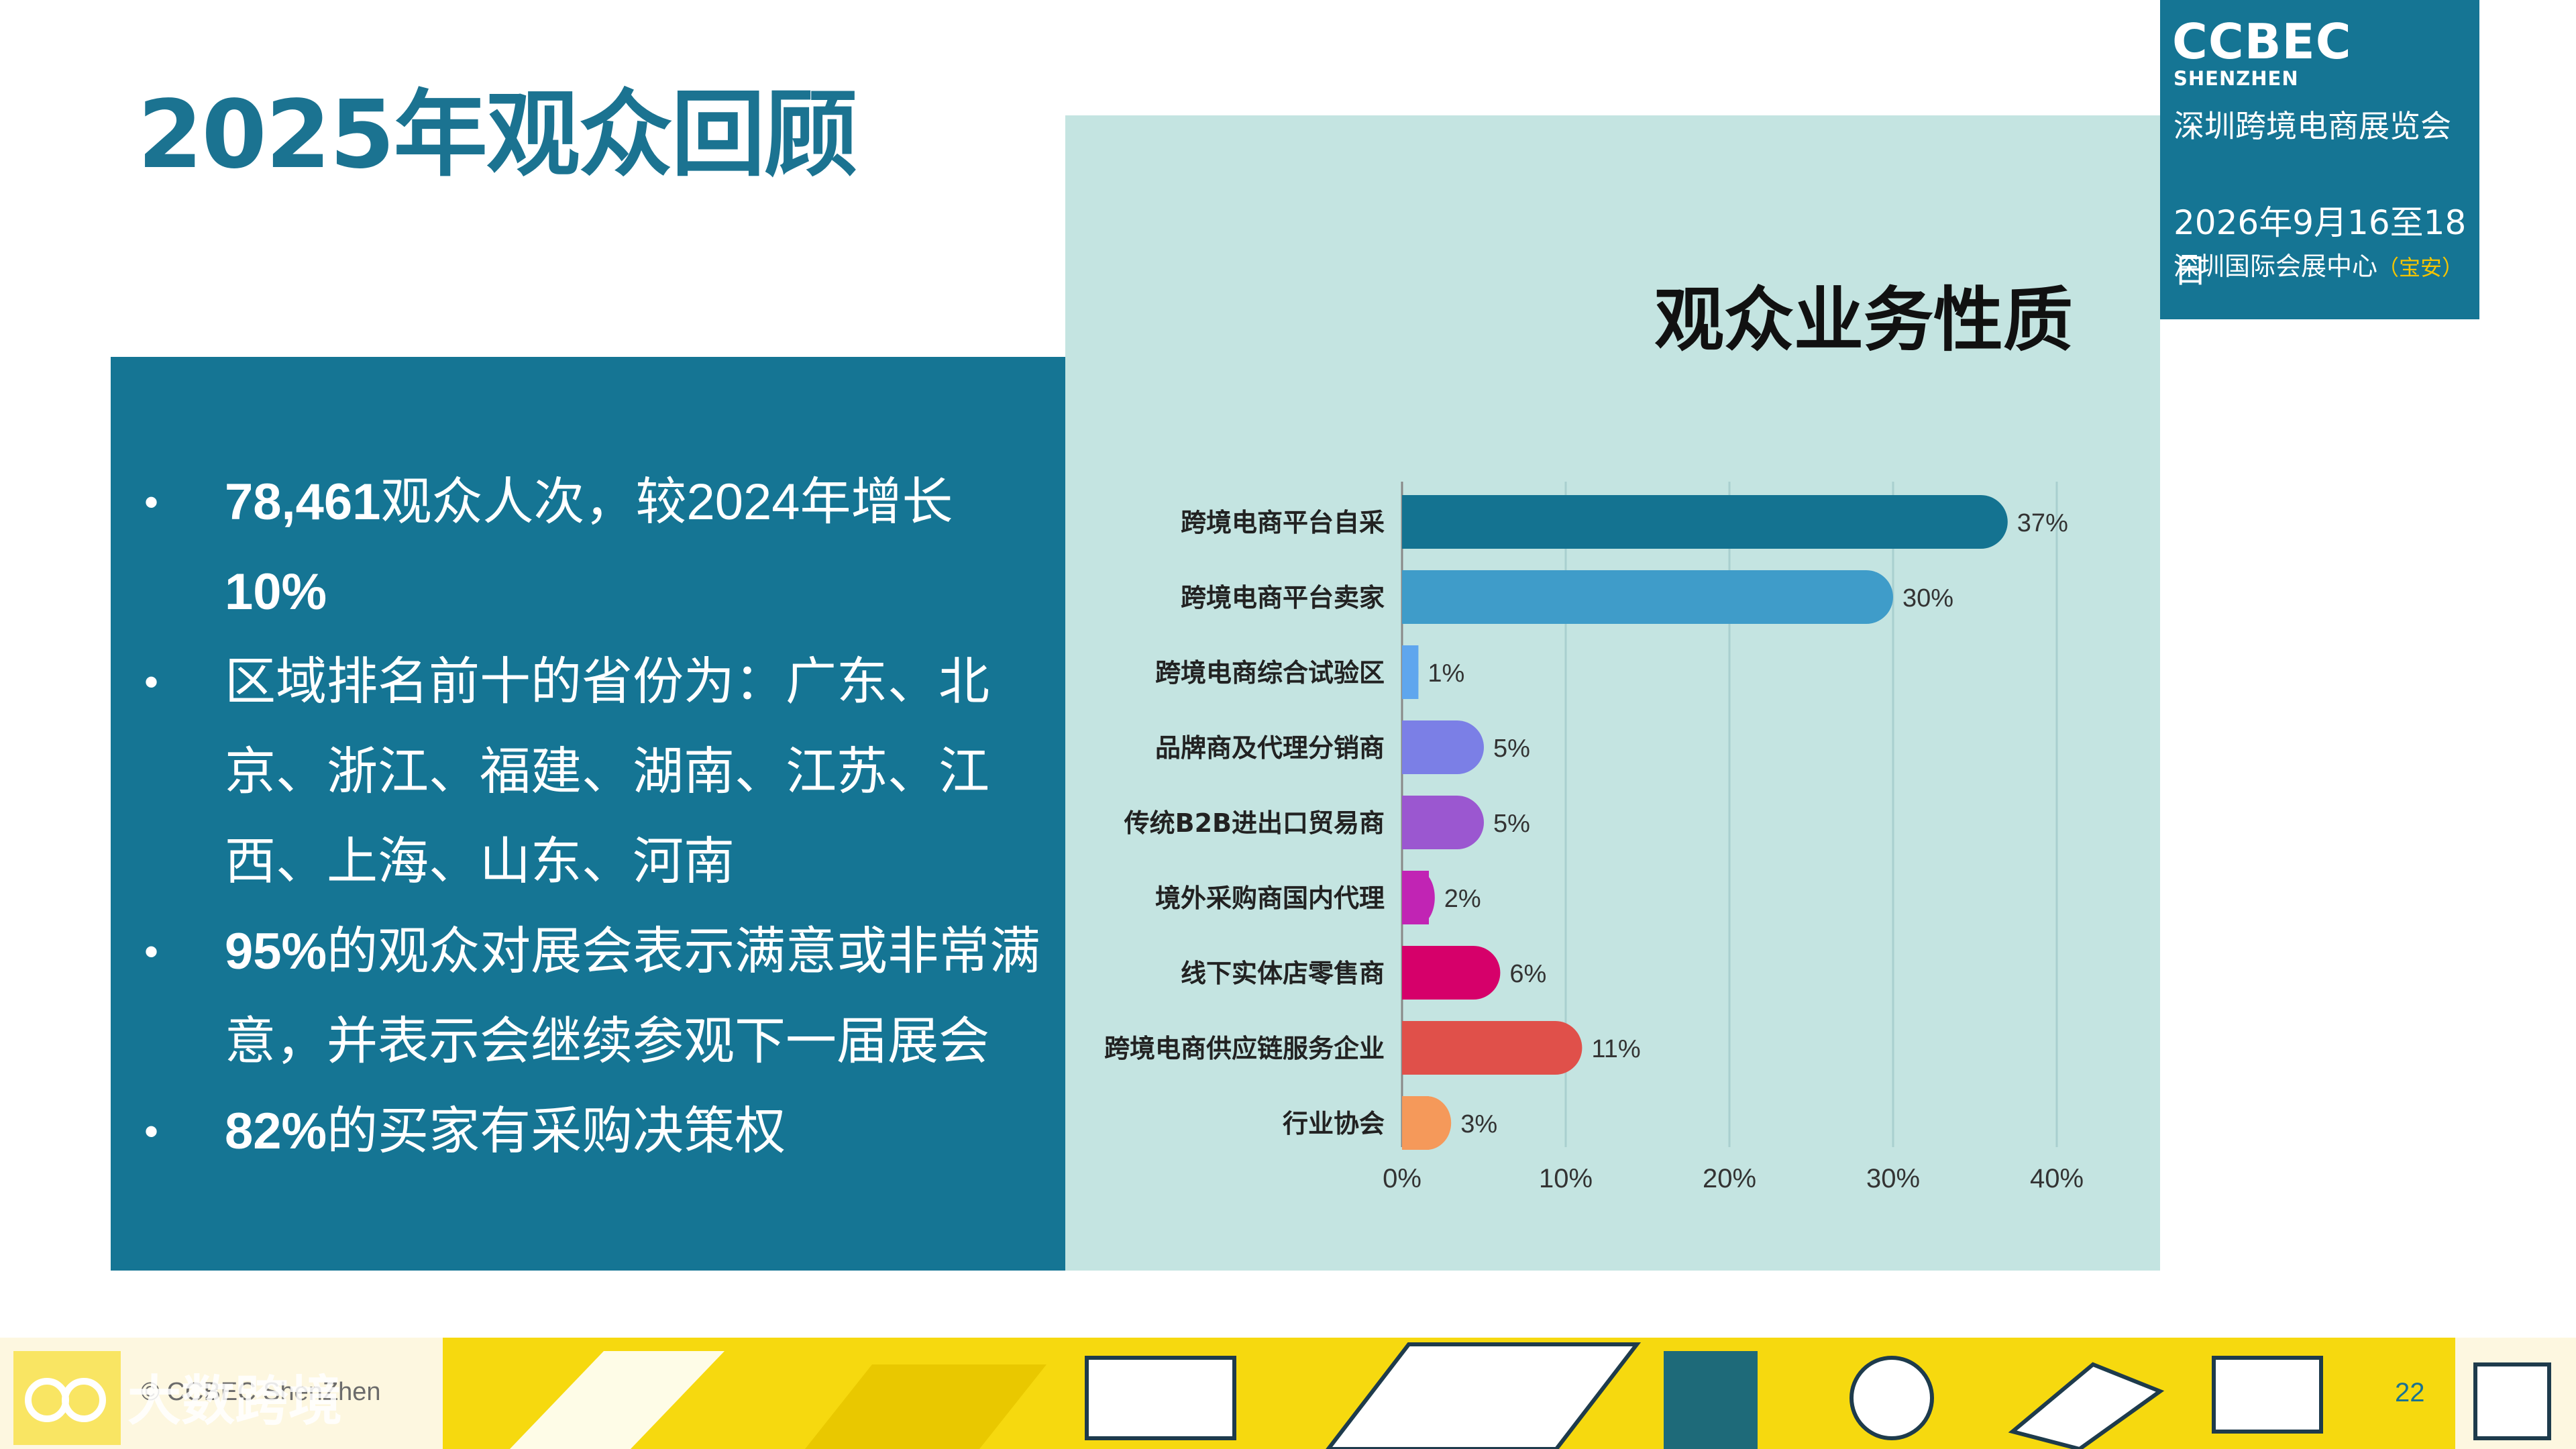  Describe the element at coordinates (1566, 1178) in the screenshot. I see `x-tick-label-1: 10%` at that location.